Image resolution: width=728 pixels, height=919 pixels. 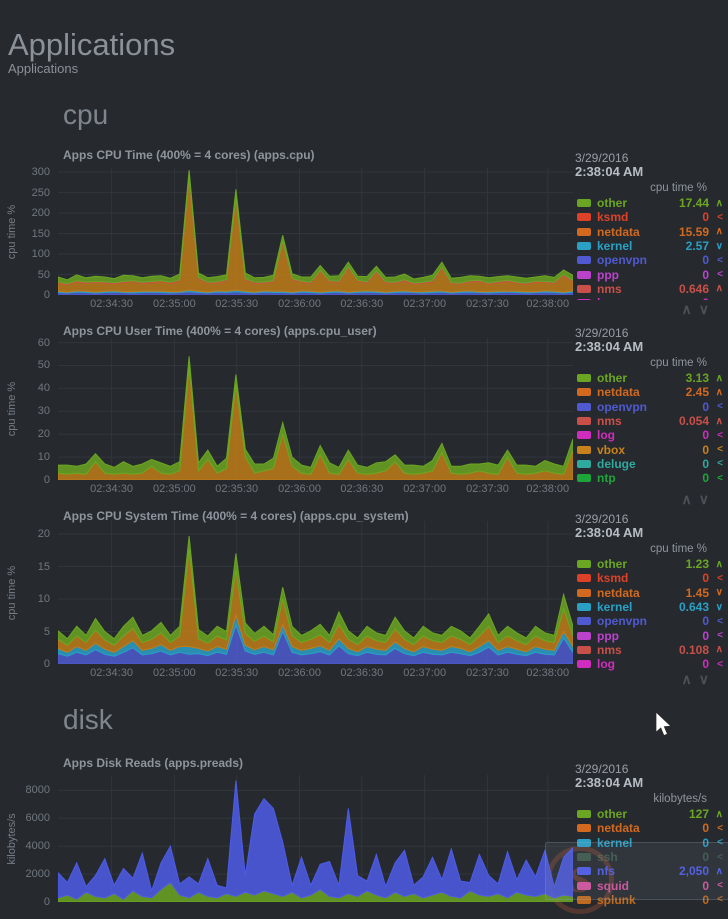 What do you see at coordinates (648, 421) in the screenshot?
I see `legend-item-nms: nms 0.054 ∧` at bounding box center [648, 421].